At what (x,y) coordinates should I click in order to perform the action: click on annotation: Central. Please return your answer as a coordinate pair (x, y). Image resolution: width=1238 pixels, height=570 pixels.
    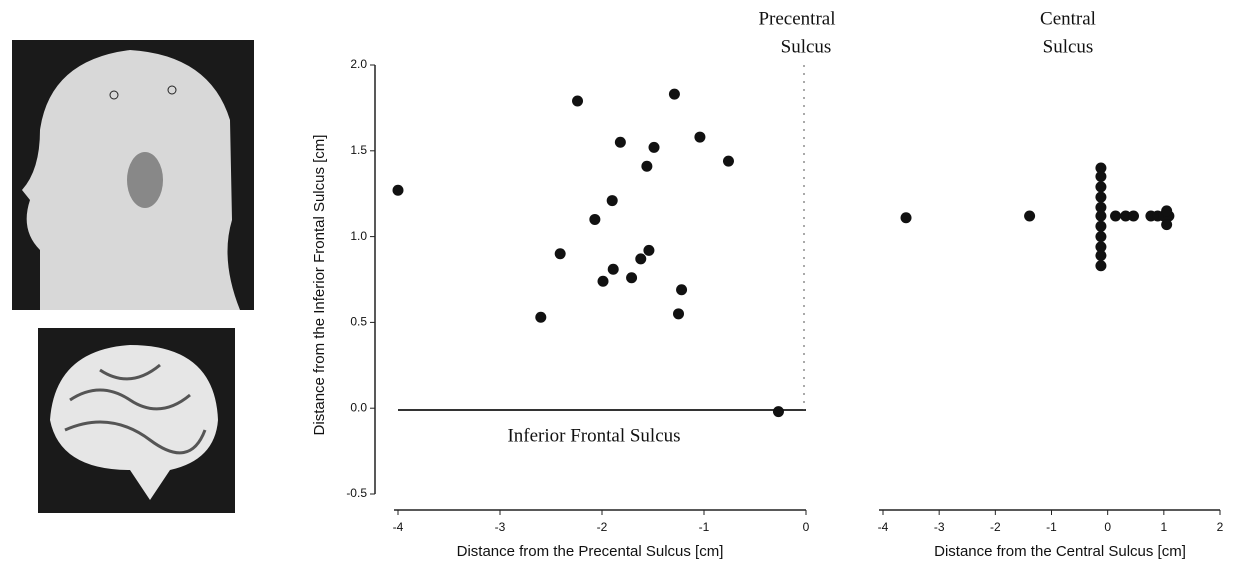
    Looking at the image, I should click on (1068, 18).